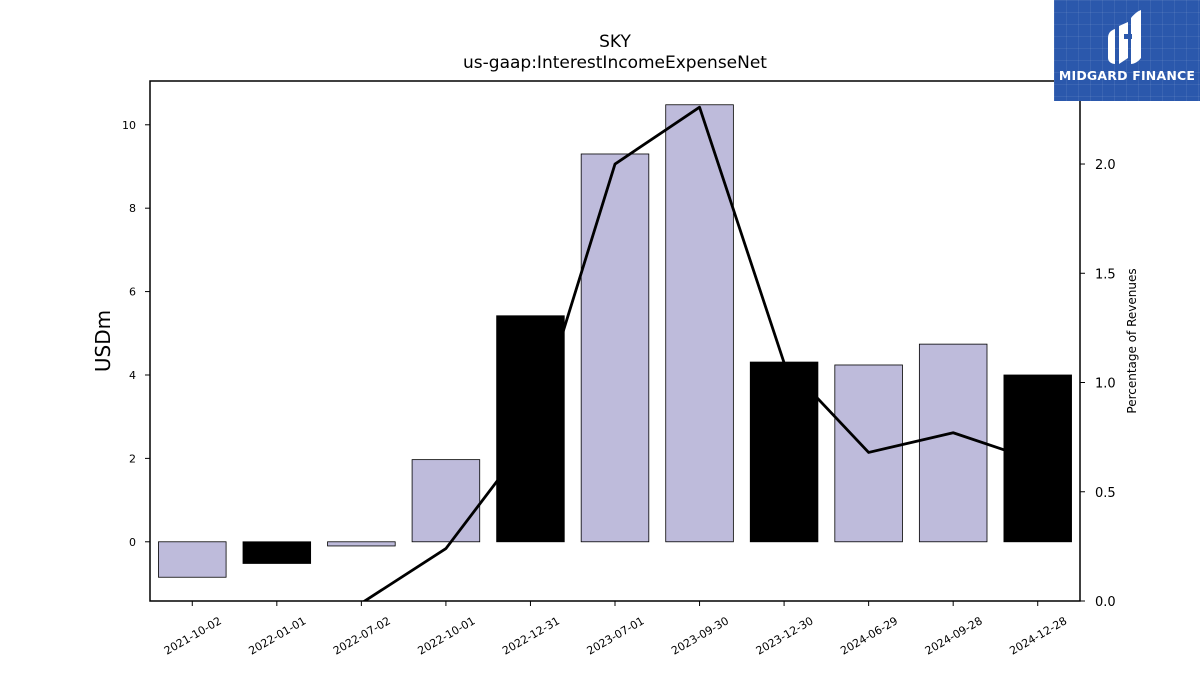 The image size is (1200, 675). What do you see at coordinates (1105, 493) in the screenshot?
I see `y-right-tick-label: 0.5` at bounding box center [1105, 493].